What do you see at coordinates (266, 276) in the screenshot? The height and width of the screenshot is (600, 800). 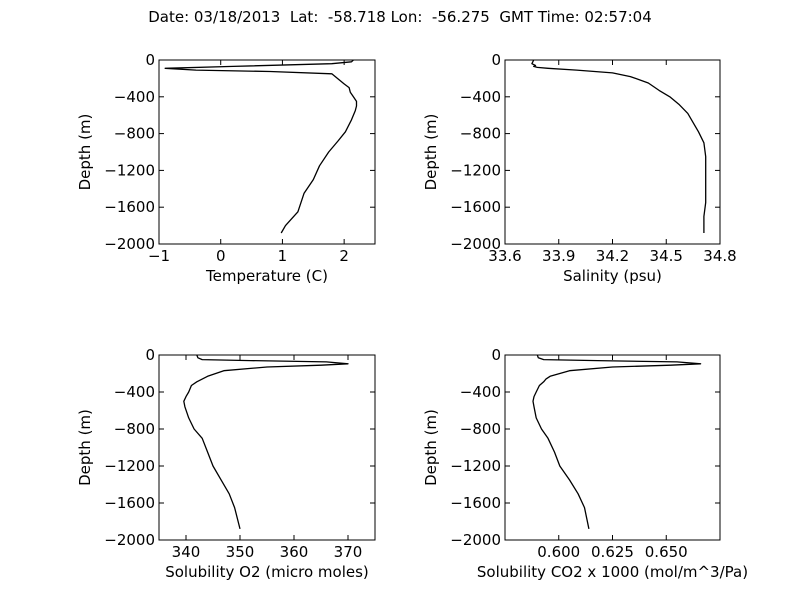 I see `x-axis-label: Temperature (C)` at bounding box center [266, 276].